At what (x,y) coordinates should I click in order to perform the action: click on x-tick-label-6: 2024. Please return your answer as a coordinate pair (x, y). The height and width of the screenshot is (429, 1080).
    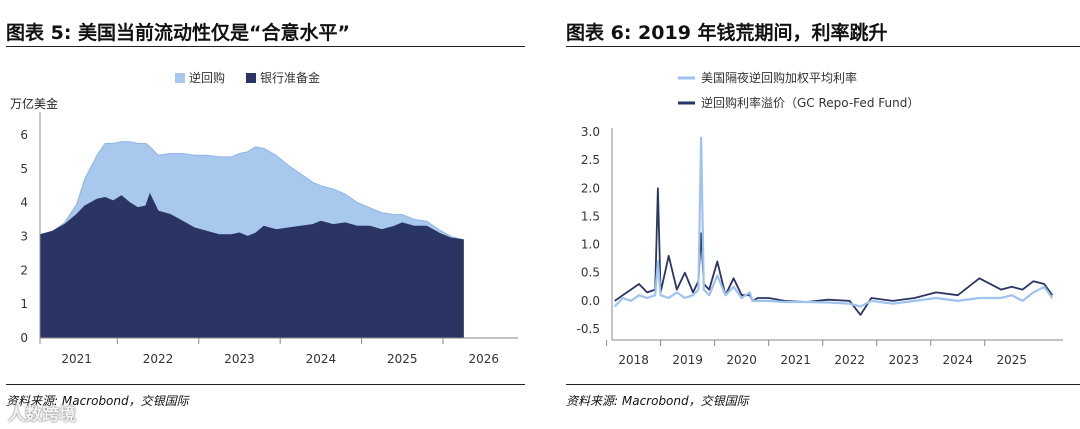
    Looking at the image, I should click on (957, 360).